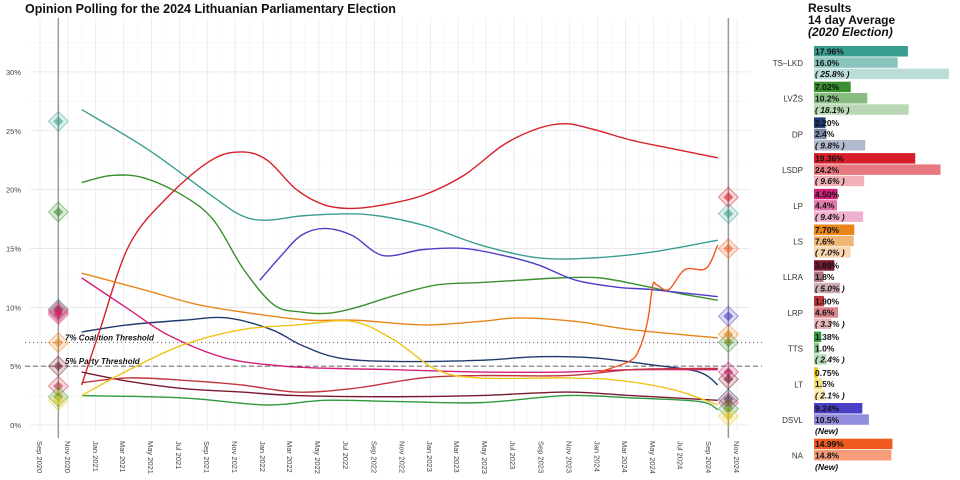 The width and height of the screenshot is (960, 480). I want to click on avg-14day-label: 4.6%, so click(825, 313).